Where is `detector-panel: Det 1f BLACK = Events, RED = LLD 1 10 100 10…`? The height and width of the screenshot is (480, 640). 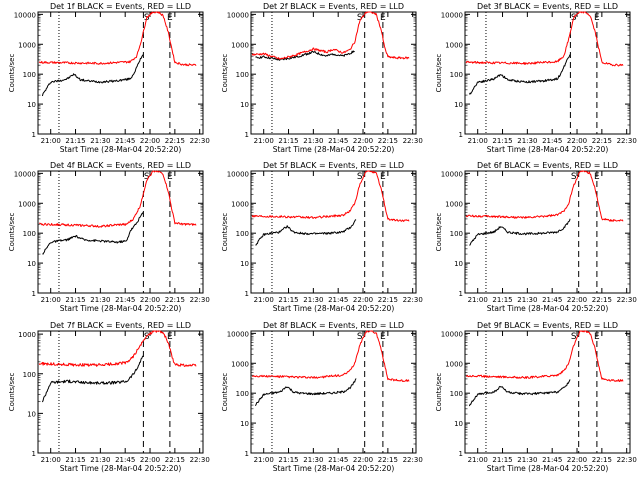 detector-panel: Det 1f BLACK = Events, RED = LLD 1 10 100 10… is located at coordinates (109, 78).